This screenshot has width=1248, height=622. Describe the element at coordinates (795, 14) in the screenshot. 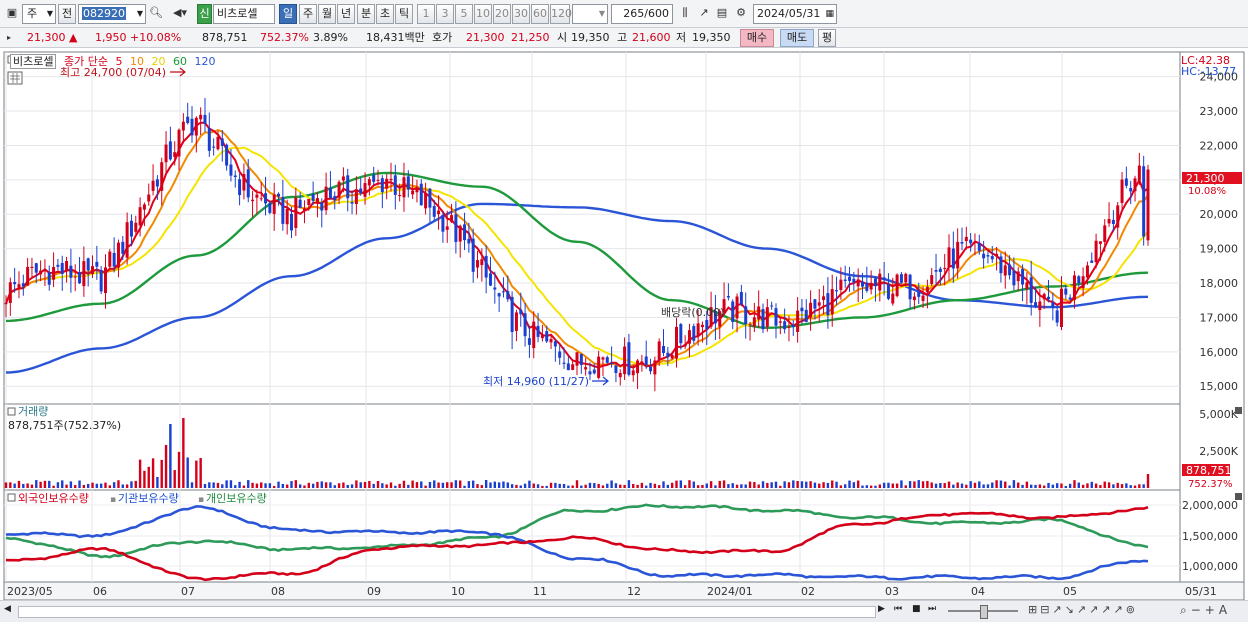

I see `date-input: 2024/05/31 ▦` at that location.